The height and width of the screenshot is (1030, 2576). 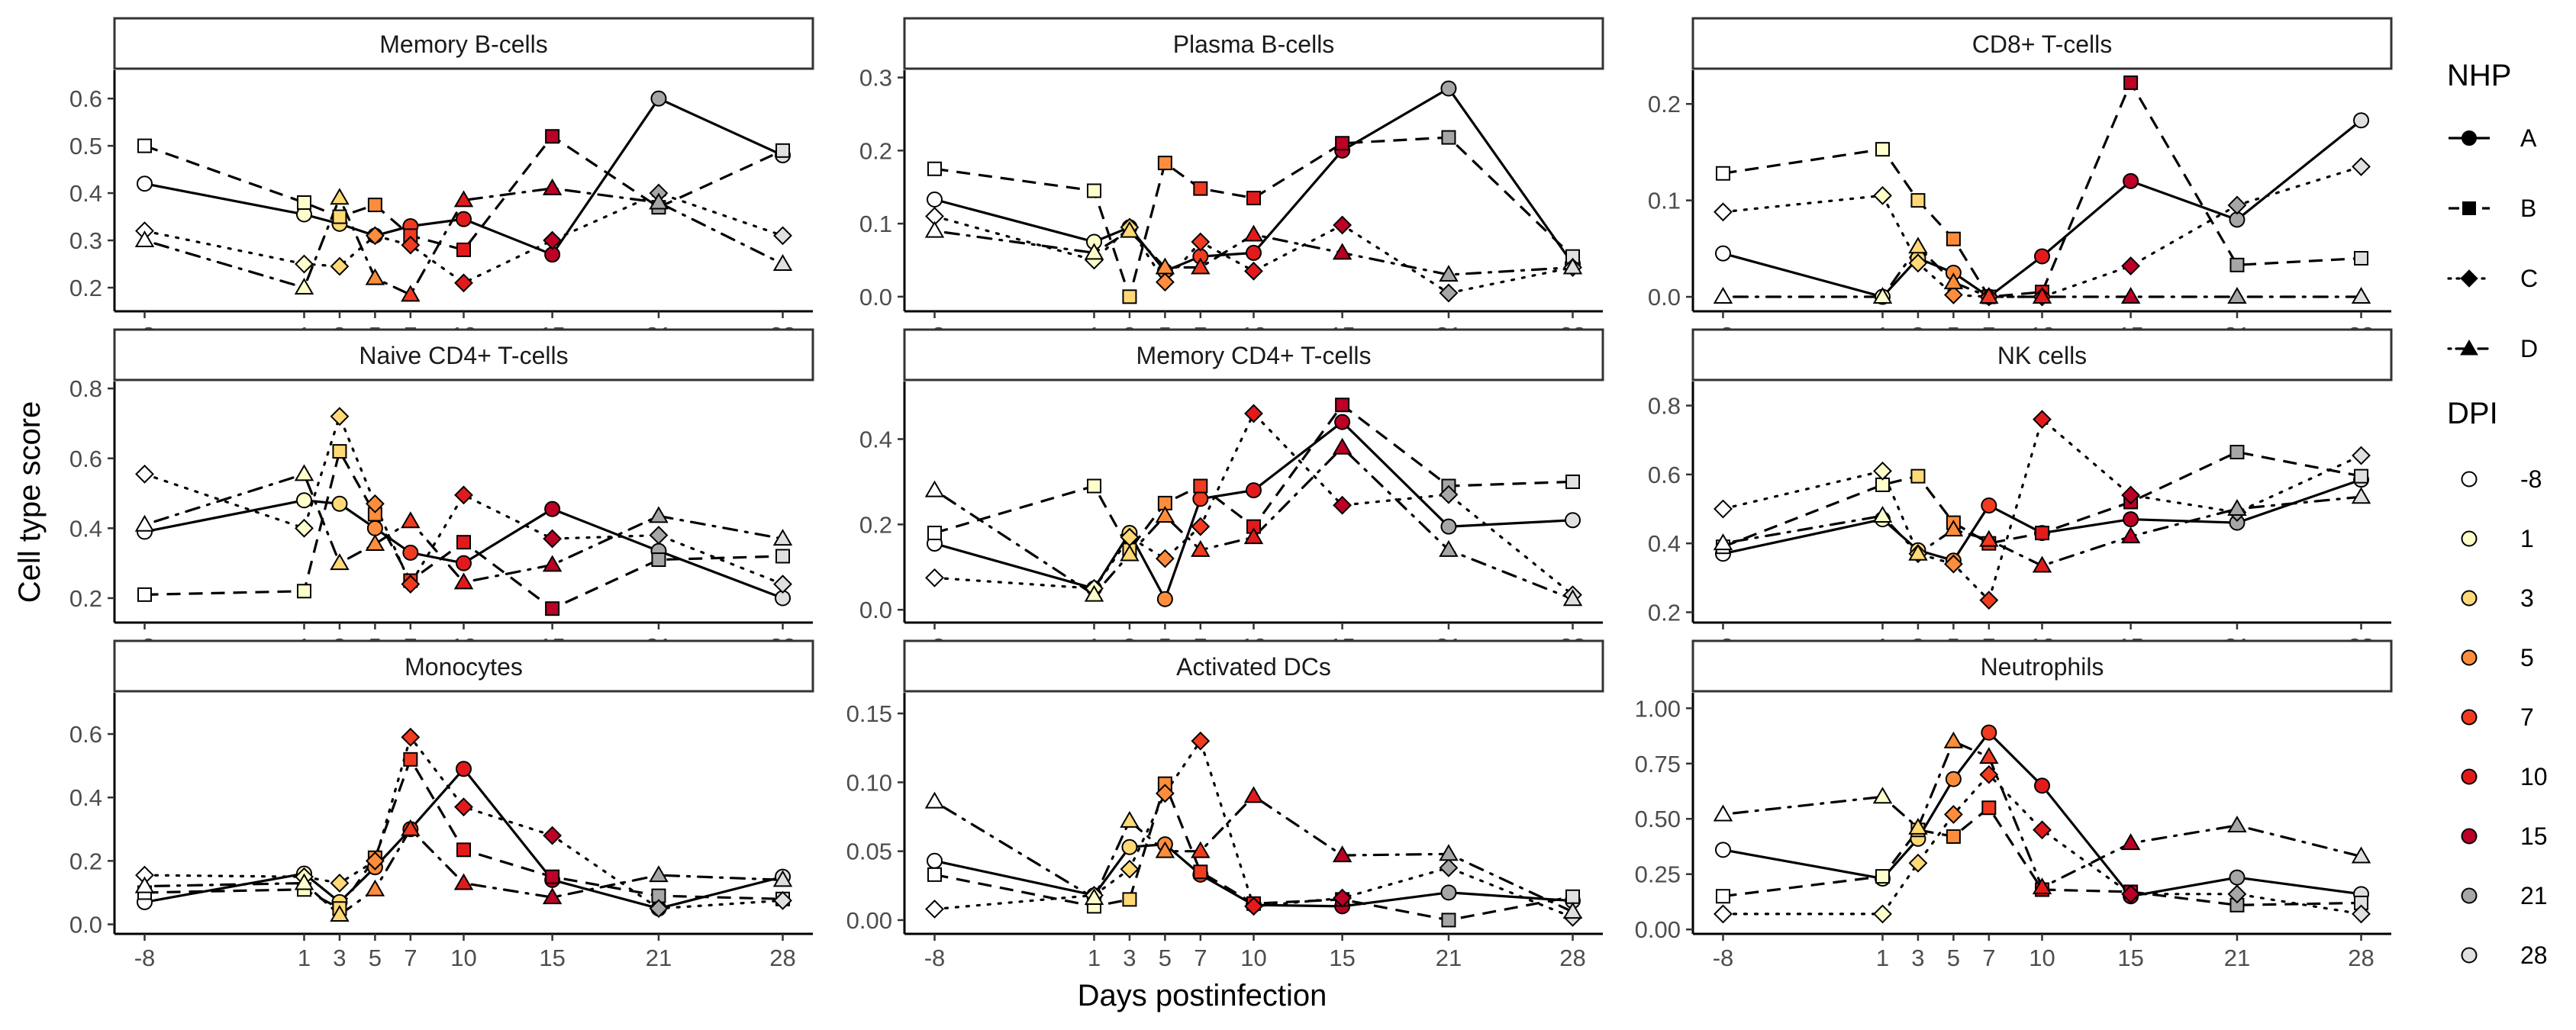 I want to click on point-A-dpi15-nk-cells, so click(x=2131, y=519).